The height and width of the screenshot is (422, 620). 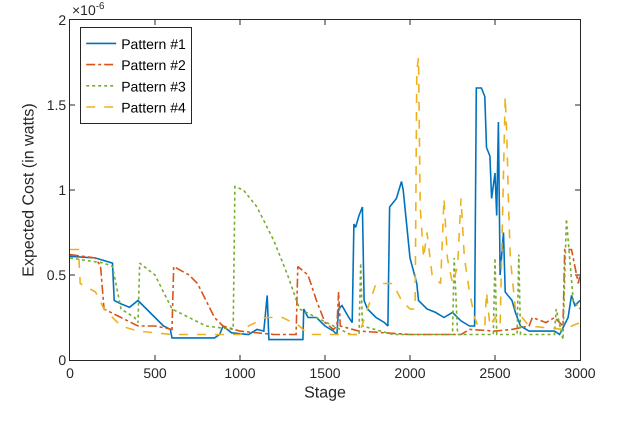 I want to click on x-tick-label: 2000, so click(x=410, y=372).